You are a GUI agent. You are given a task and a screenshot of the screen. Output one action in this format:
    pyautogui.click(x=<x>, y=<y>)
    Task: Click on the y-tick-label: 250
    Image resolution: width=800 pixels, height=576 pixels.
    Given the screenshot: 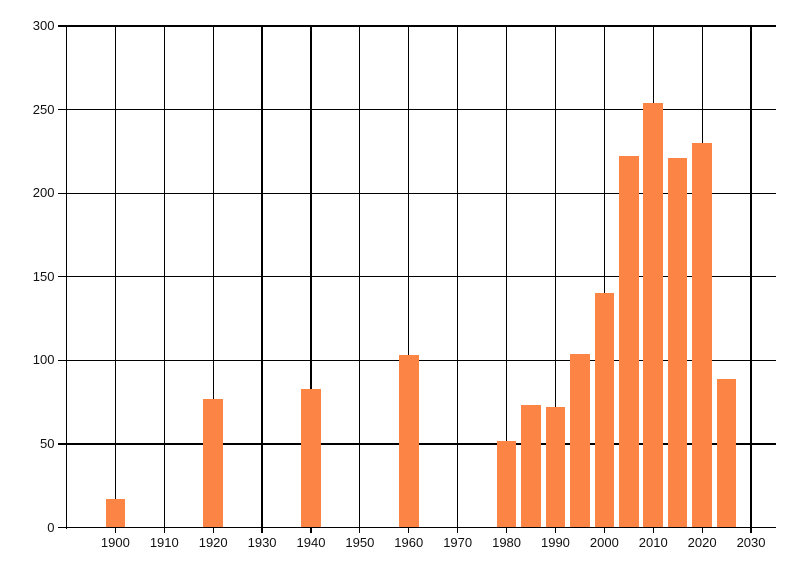 What is the action you would take?
    pyautogui.click(x=43, y=109)
    